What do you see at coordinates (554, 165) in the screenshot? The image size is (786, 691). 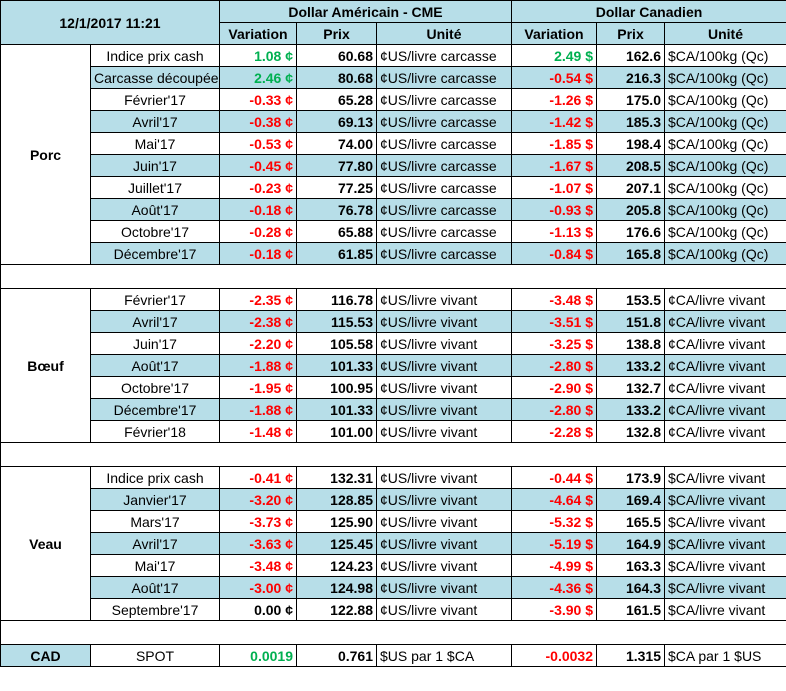 I see `ca-variation: -1.67 $` at bounding box center [554, 165].